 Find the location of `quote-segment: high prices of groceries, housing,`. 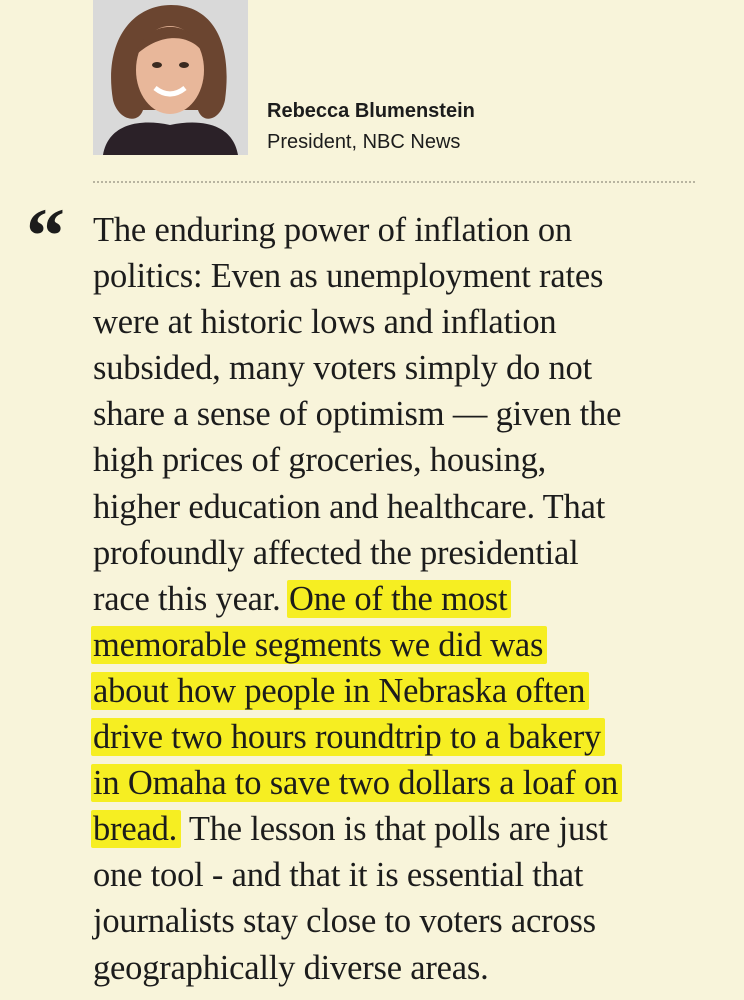

quote-segment: high prices of groceries, housing, is located at coordinates (320, 460).